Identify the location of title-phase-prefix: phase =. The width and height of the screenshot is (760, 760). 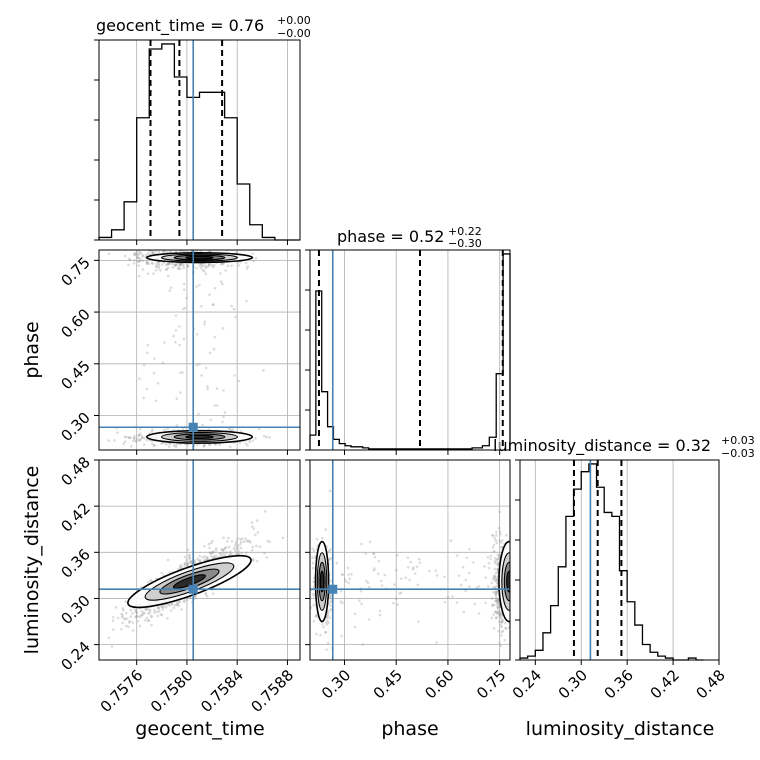
(373, 236).